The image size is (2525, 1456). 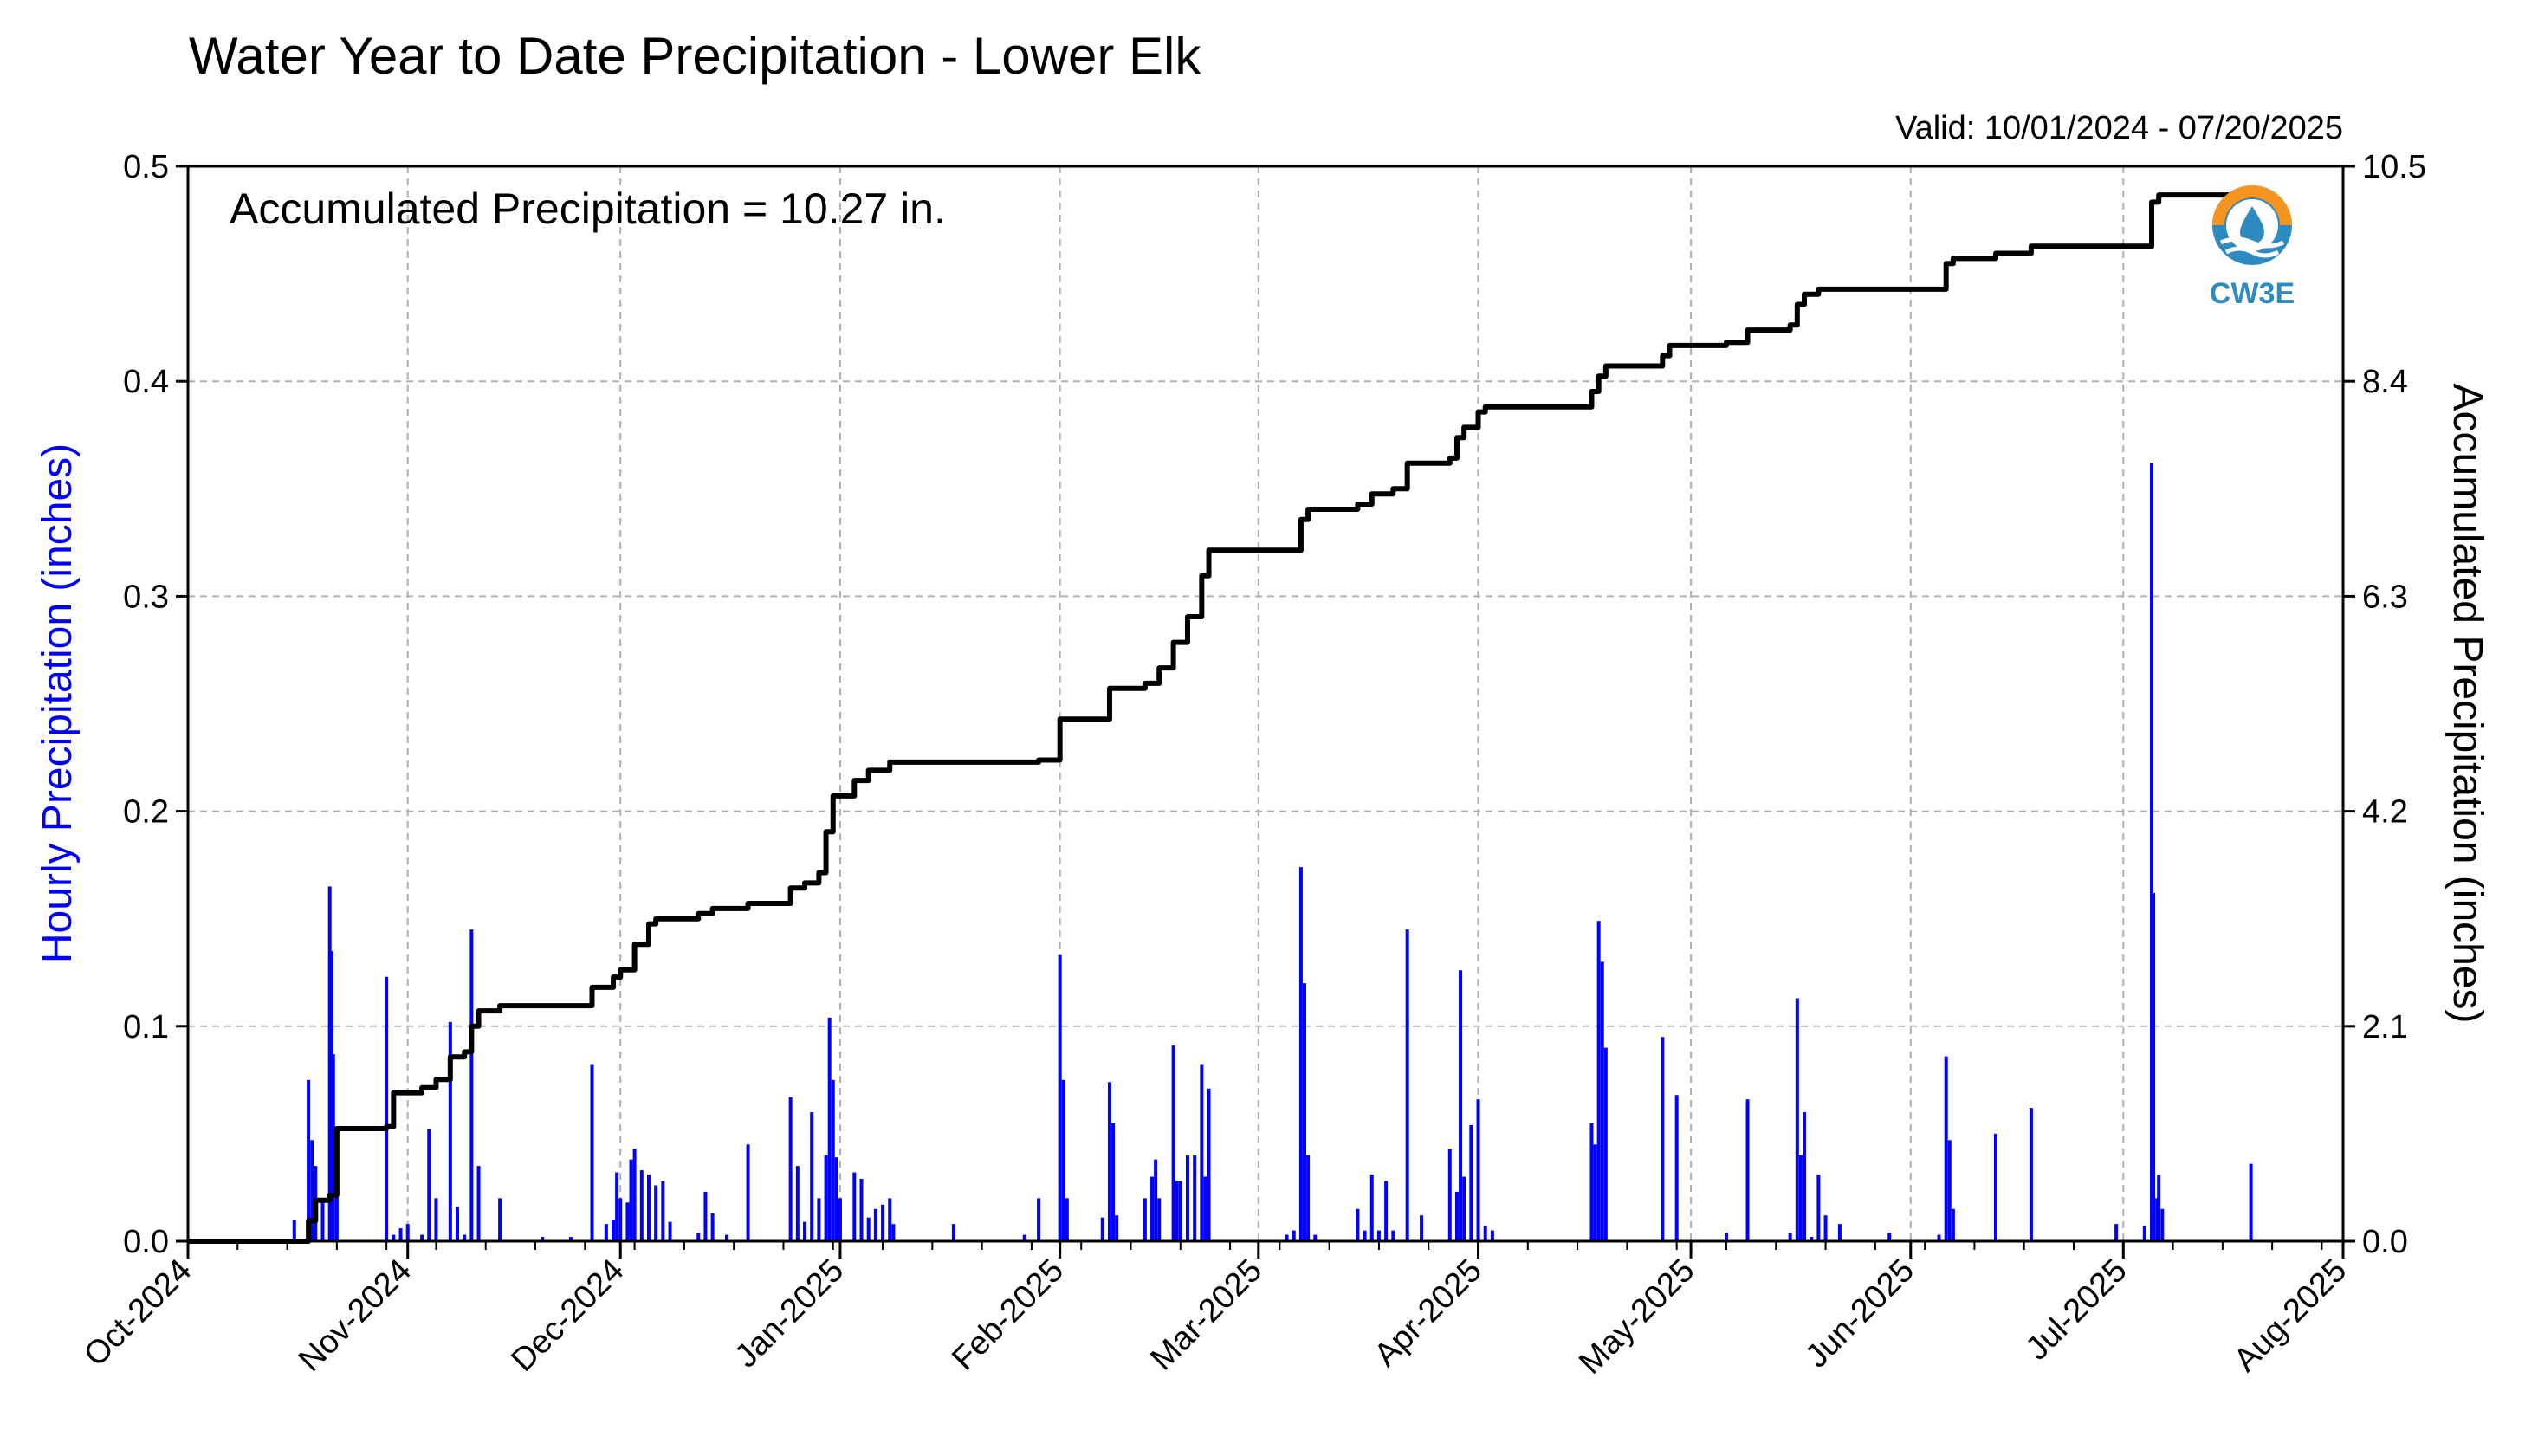 What do you see at coordinates (146, 382) in the screenshot?
I see `y-tick-label-left: 0.4` at bounding box center [146, 382].